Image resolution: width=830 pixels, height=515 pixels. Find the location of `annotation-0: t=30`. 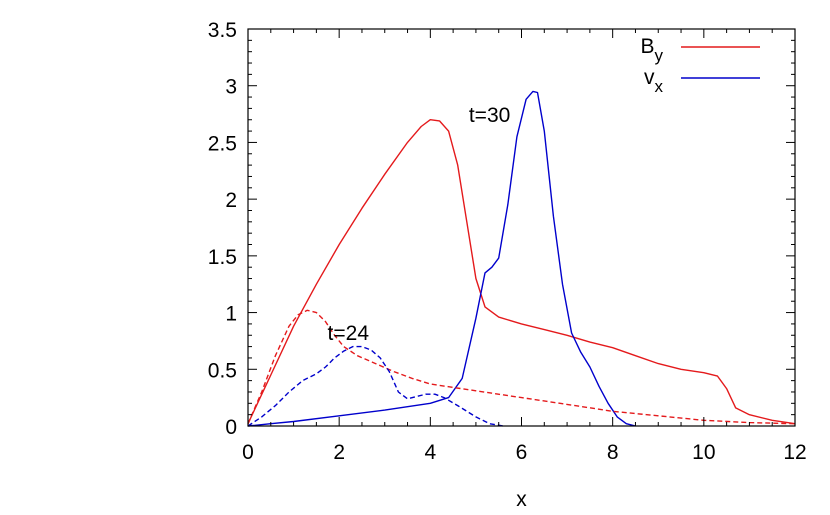

annotation-0: t=30 is located at coordinates (489, 115).